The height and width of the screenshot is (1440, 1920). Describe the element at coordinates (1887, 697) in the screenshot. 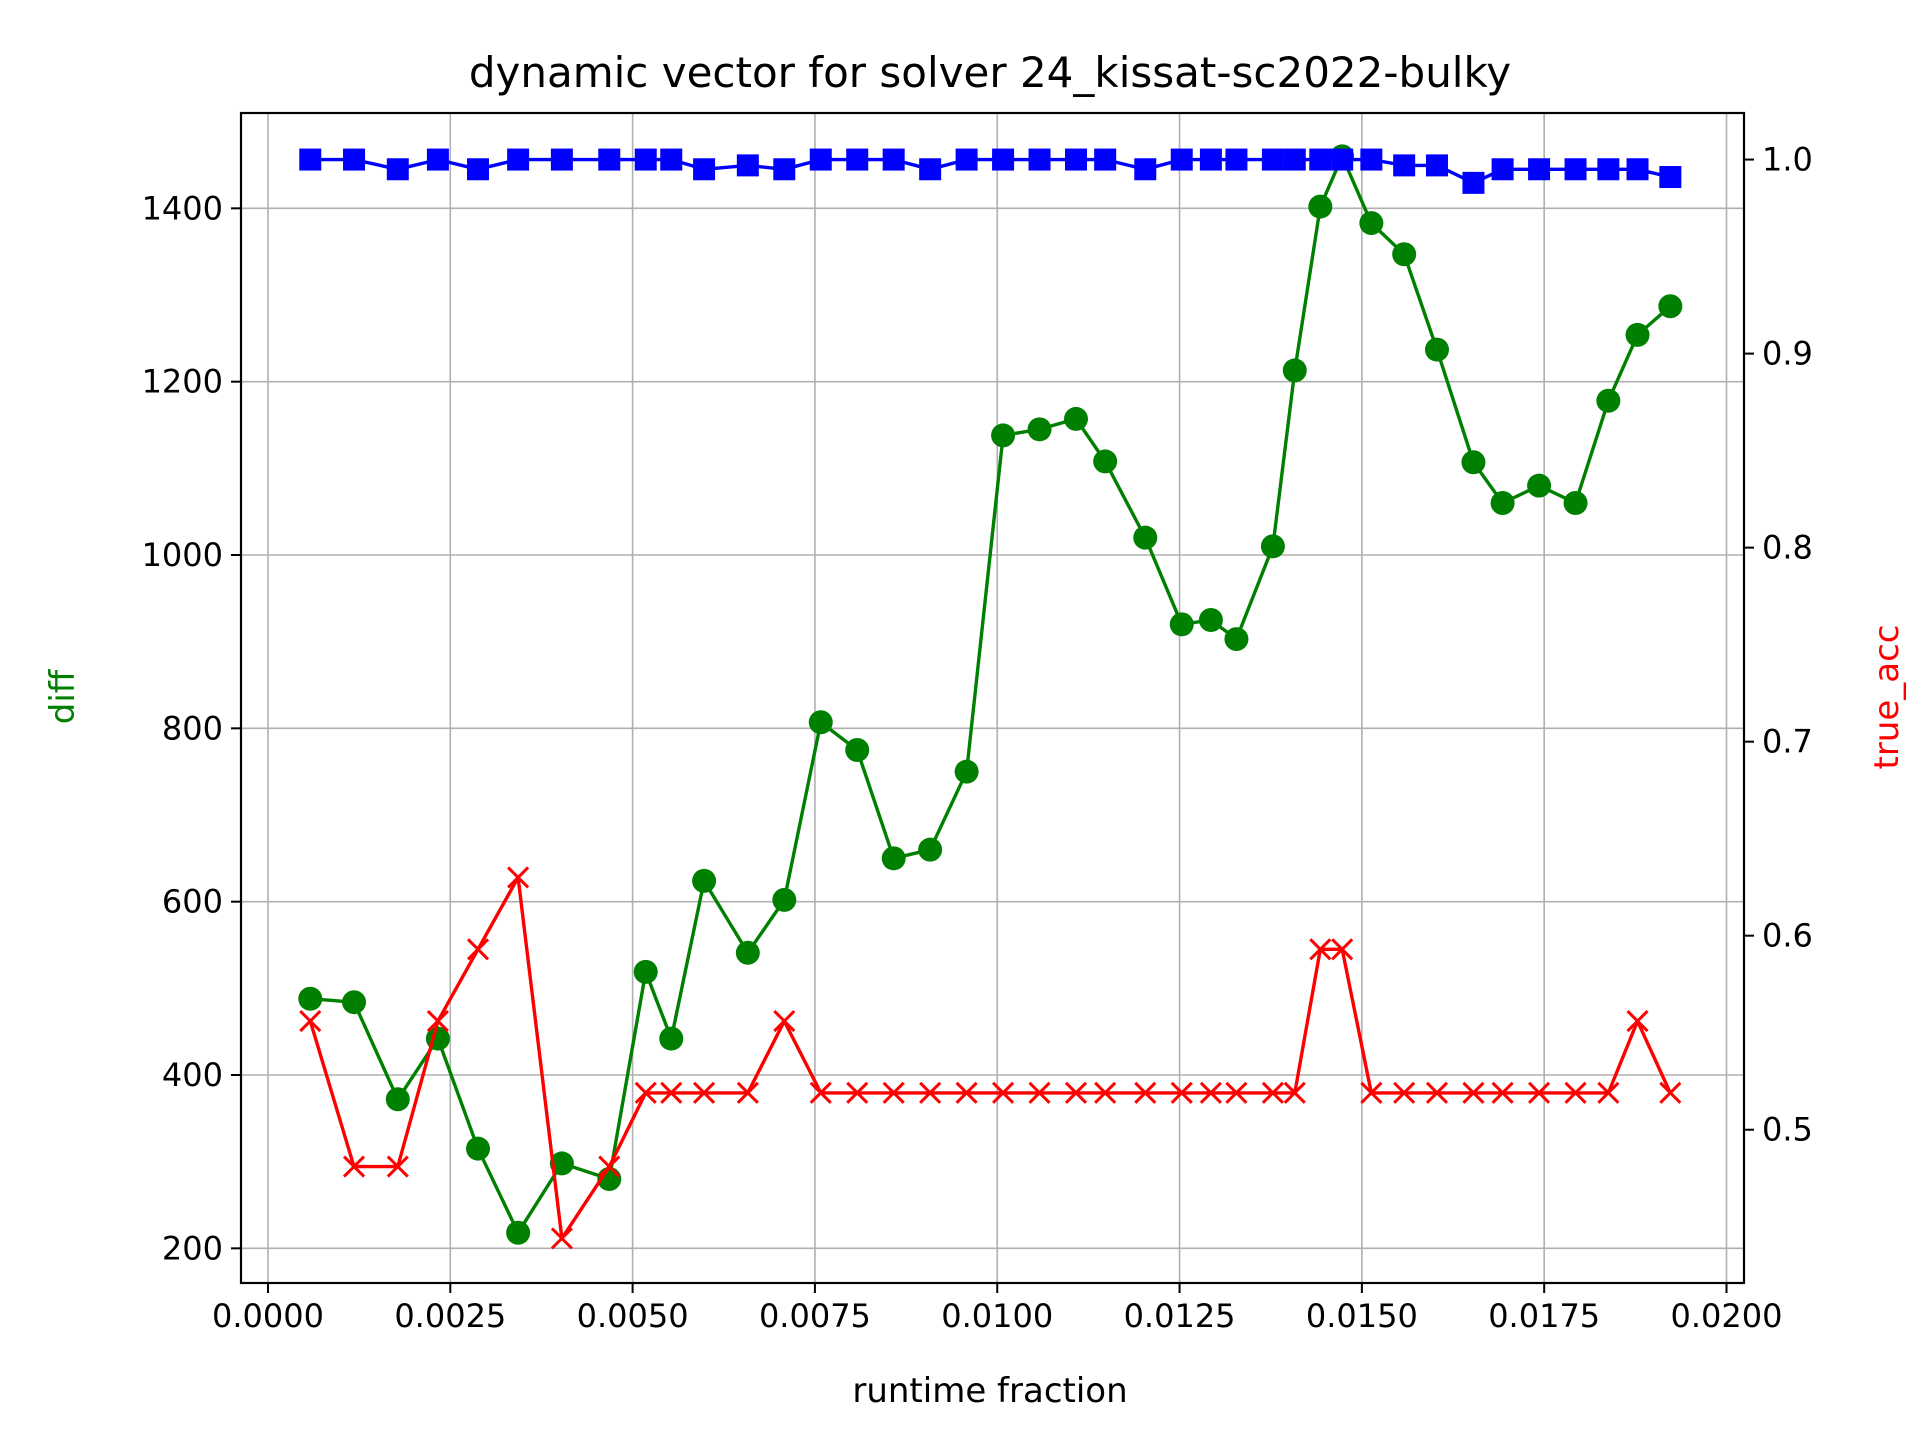

I see `y-axis-label-right: true_acc` at that location.